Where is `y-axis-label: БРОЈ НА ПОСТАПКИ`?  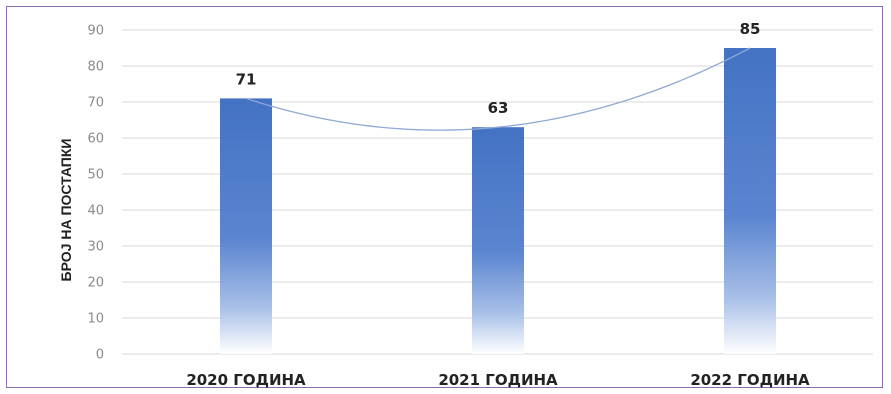 y-axis-label: БРОЈ НА ПОСТАПКИ is located at coordinates (66, 210).